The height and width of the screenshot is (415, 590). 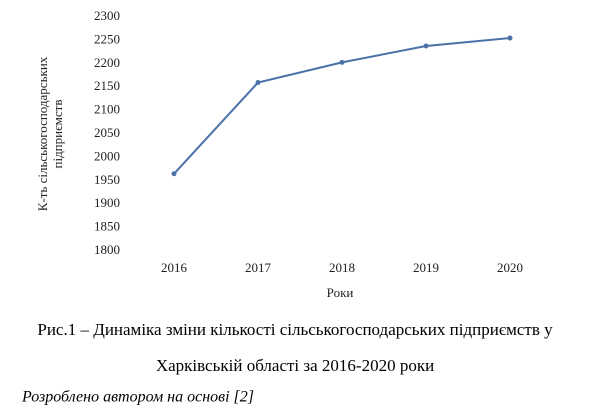 I want to click on y-tick-label: 2250, so click(x=107, y=38).